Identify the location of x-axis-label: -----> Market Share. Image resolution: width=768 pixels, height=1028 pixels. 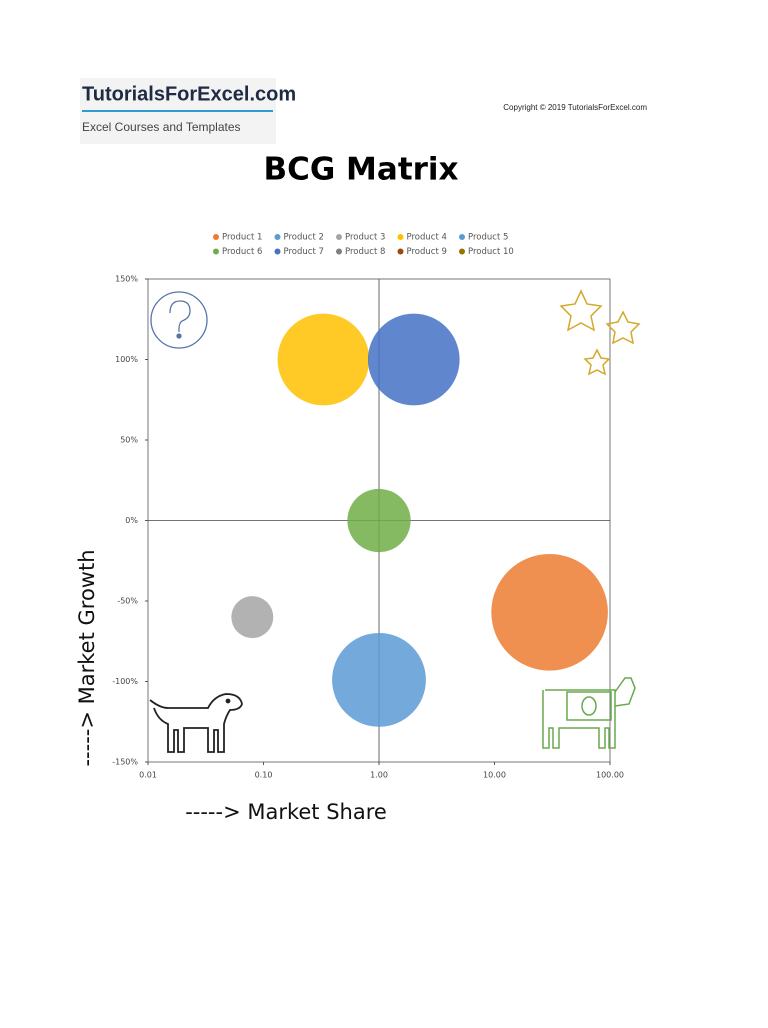
(286, 812).